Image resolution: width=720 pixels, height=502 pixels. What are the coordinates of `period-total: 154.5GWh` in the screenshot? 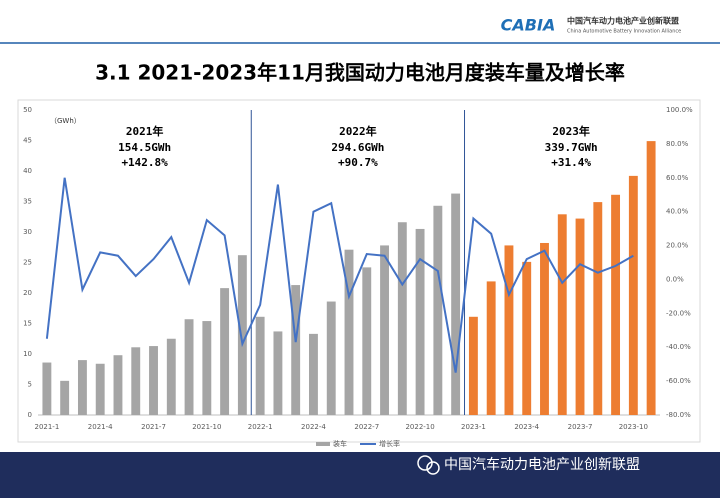 It's located at (144, 147).